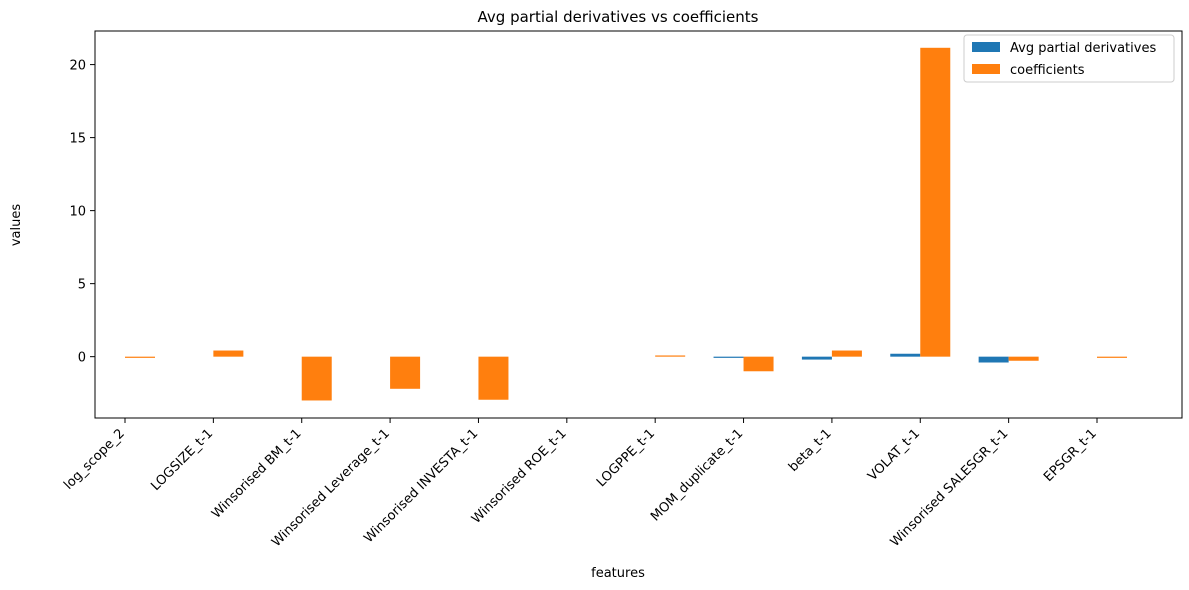 The image size is (1189, 590). What do you see at coordinates (77, 139) in the screenshot?
I see `y-tick-label-15: 15` at bounding box center [77, 139].